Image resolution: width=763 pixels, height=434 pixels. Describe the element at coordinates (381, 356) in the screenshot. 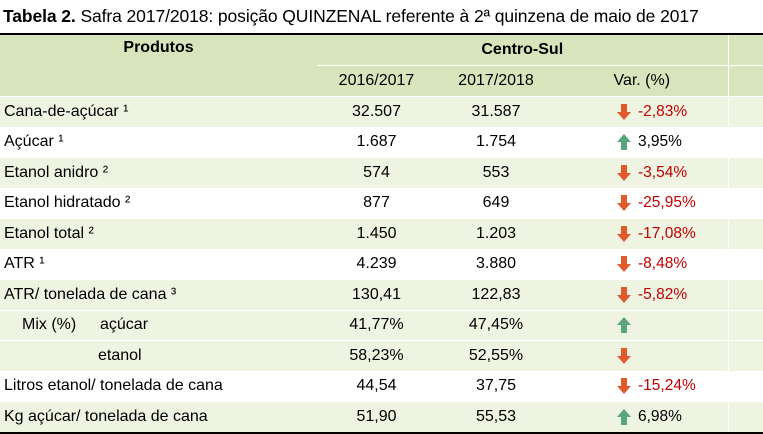

I see `table-row-mix-etanol: etanol 58,23% 52,55%` at that location.